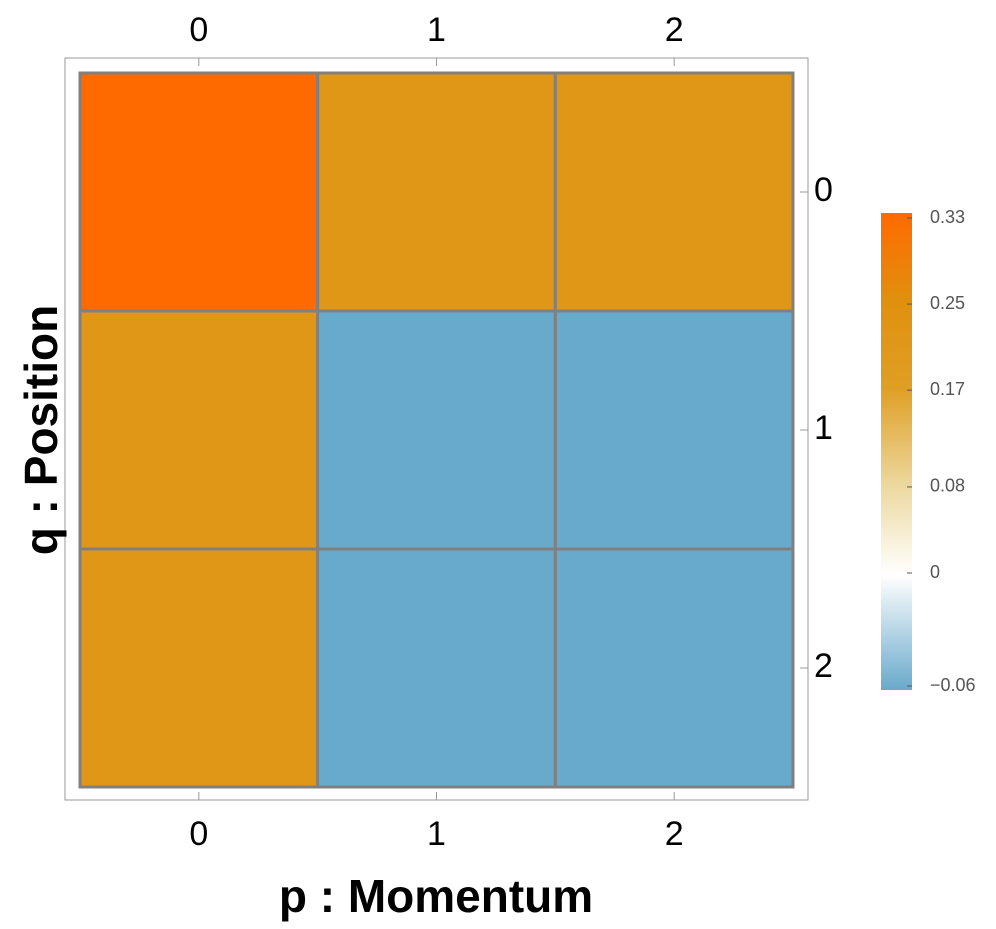 This screenshot has height=929, width=996. What do you see at coordinates (947, 389) in the screenshot?
I see `colorbar-tick-label: 0.17` at bounding box center [947, 389].